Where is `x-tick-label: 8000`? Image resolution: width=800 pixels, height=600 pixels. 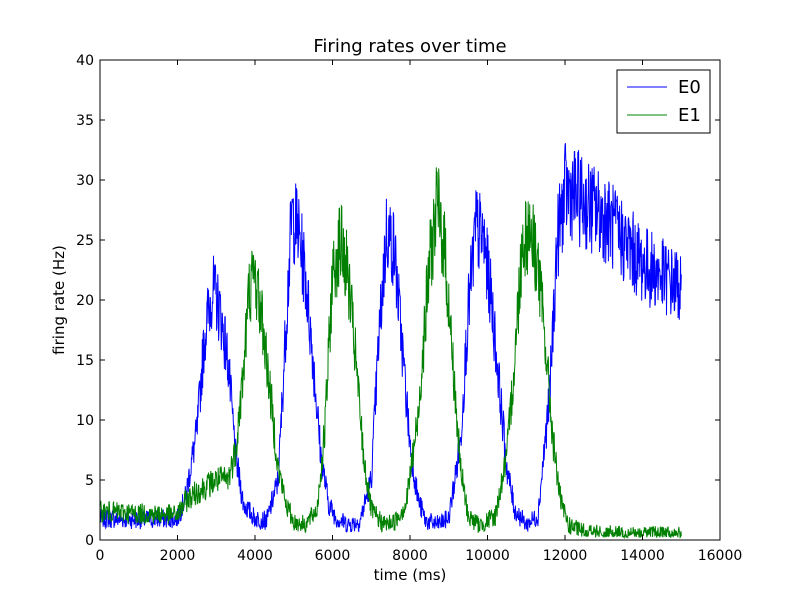
x-tick-label: 8000 is located at coordinates (410, 556).